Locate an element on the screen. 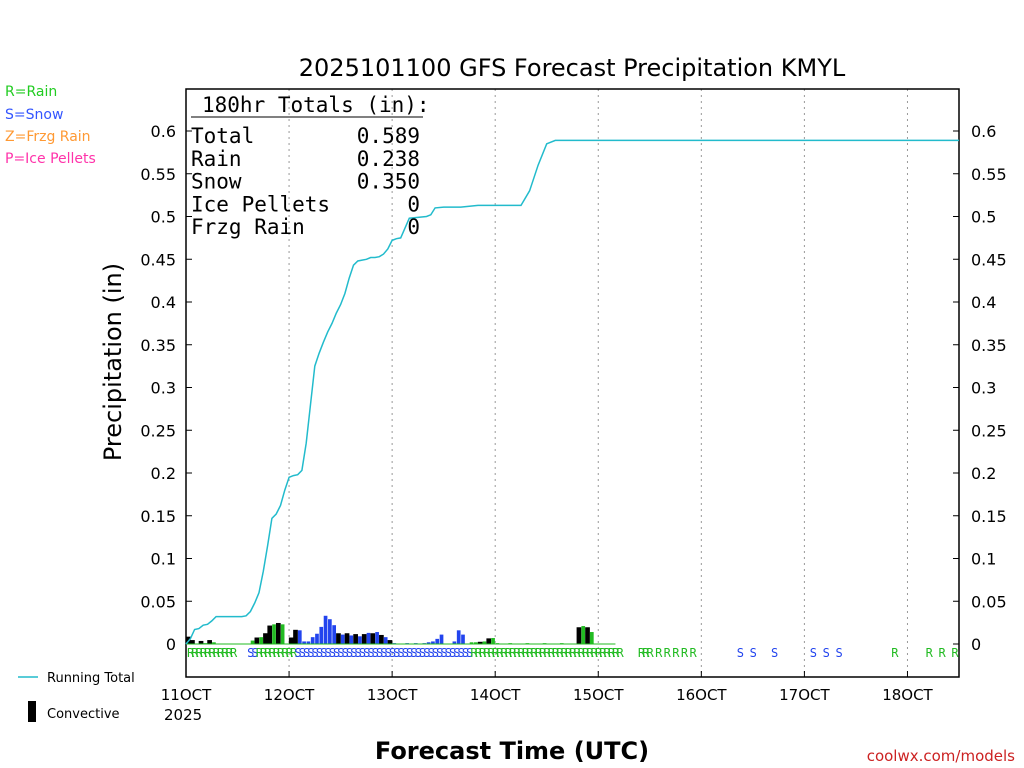 This screenshot has width=1024, height=768. y-tick-label-right: 0.3 is located at coordinates (983, 388).